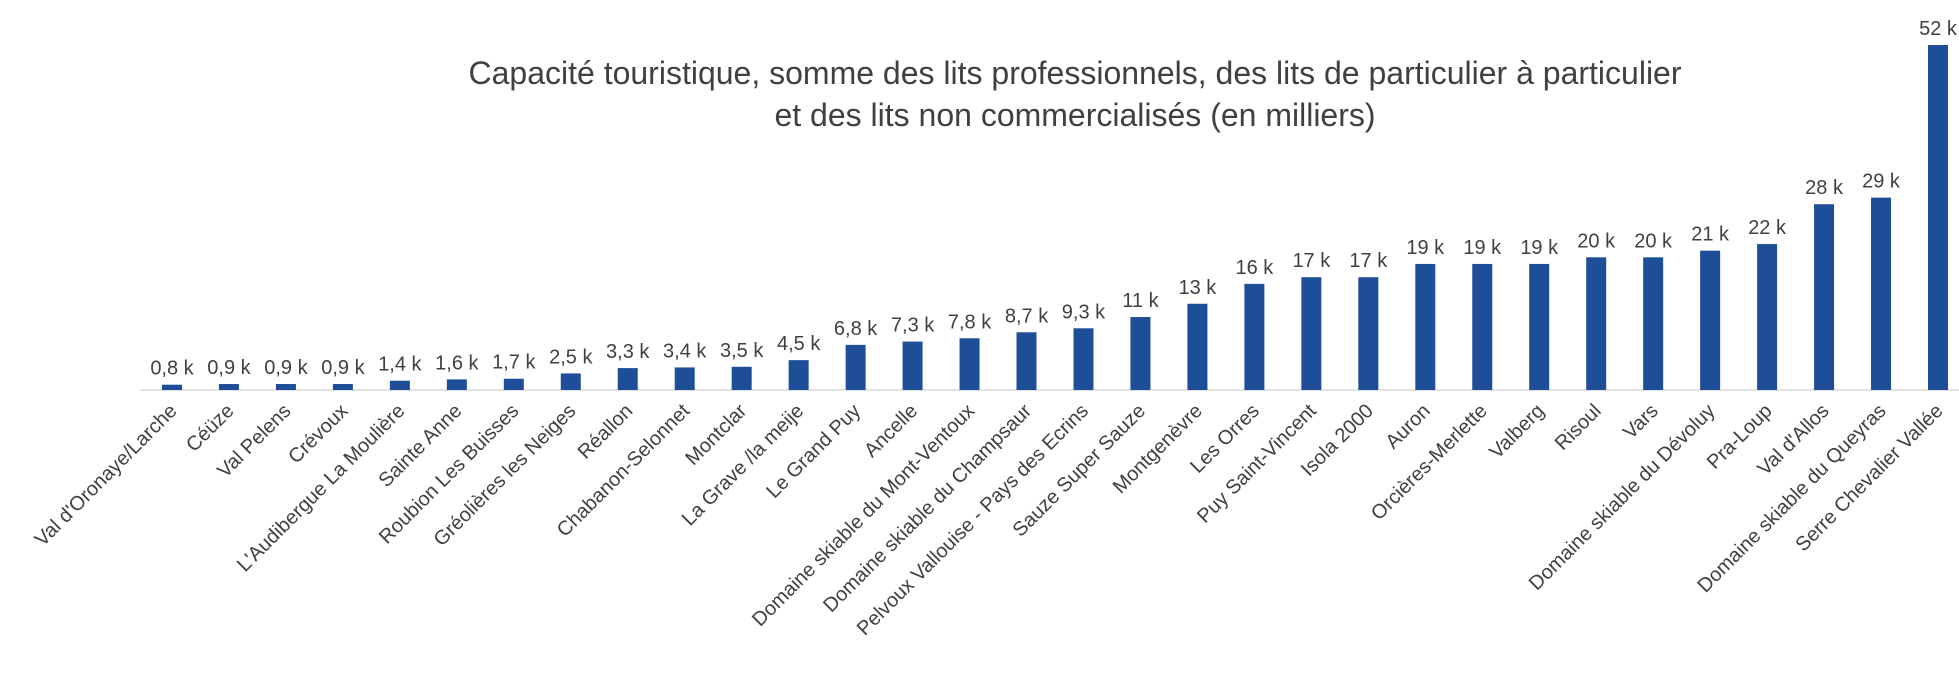  What do you see at coordinates (514, 363) in the screenshot?
I see `value-label: 1,7 k` at bounding box center [514, 363].